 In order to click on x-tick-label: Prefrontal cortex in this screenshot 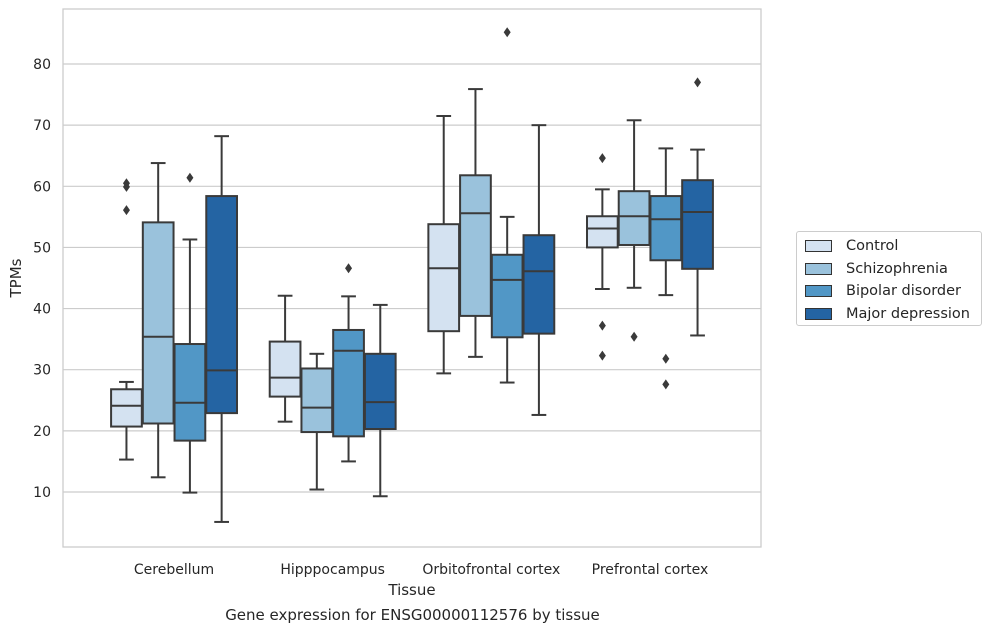, I will do `click(650, 570)`.